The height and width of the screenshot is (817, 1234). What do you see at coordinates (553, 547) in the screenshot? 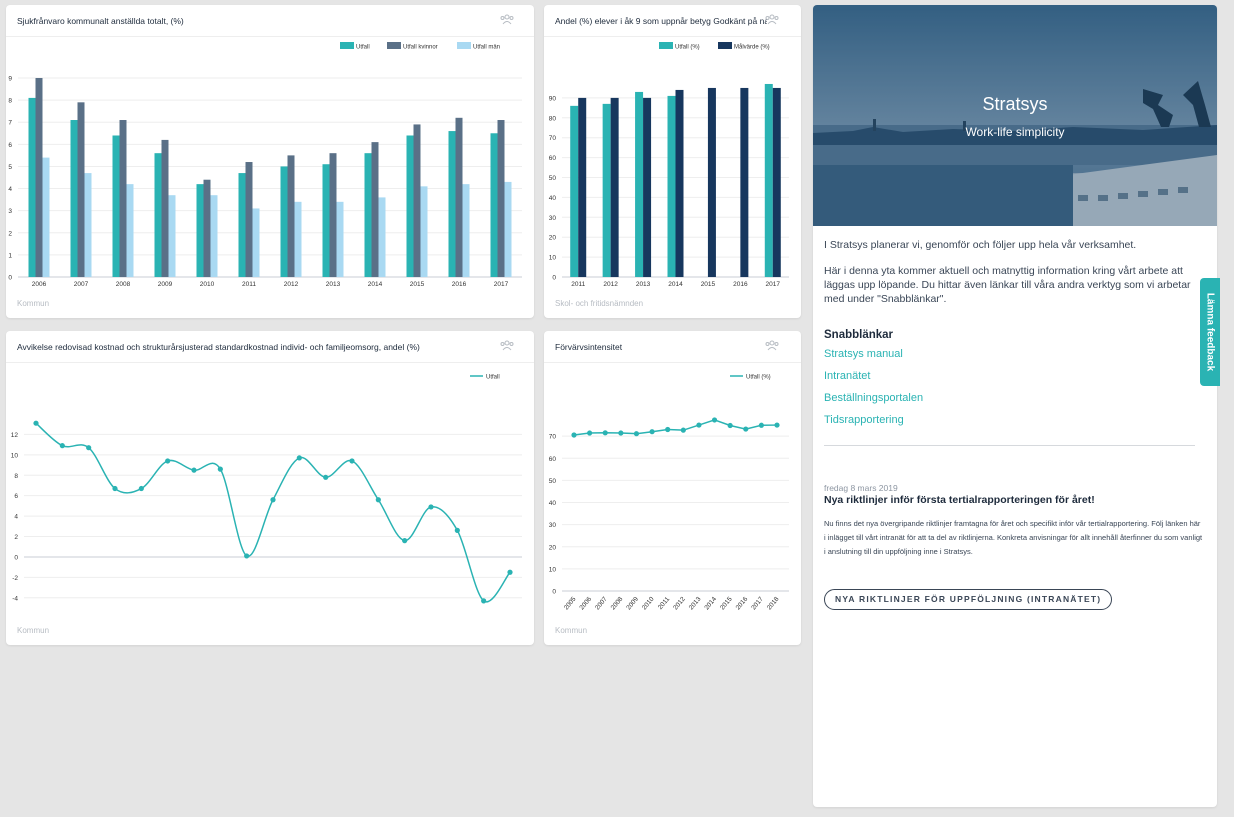
I see `y-tick-label: 20` at bounding box center [553, 547].